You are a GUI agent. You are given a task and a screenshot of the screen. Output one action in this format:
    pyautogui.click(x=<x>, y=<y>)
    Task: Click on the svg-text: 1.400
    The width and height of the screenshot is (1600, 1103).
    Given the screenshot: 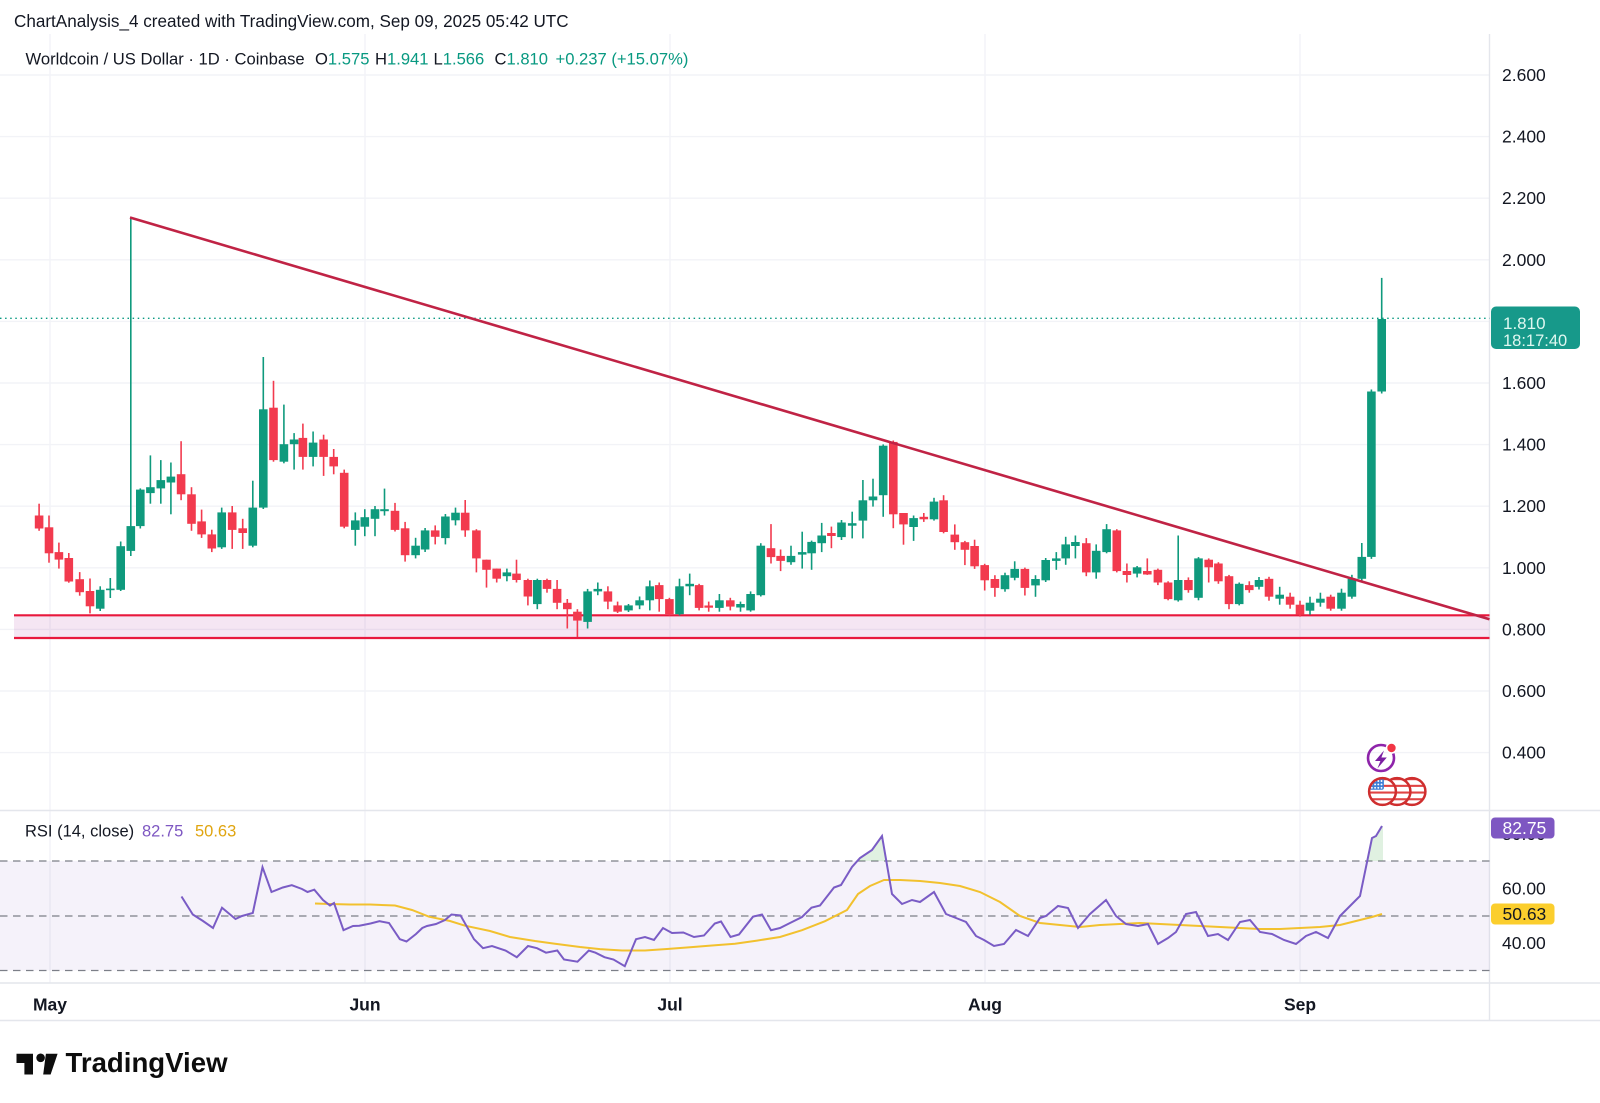 What is the action you would take?
    pyautogui.click(x=1524, y=445)
    